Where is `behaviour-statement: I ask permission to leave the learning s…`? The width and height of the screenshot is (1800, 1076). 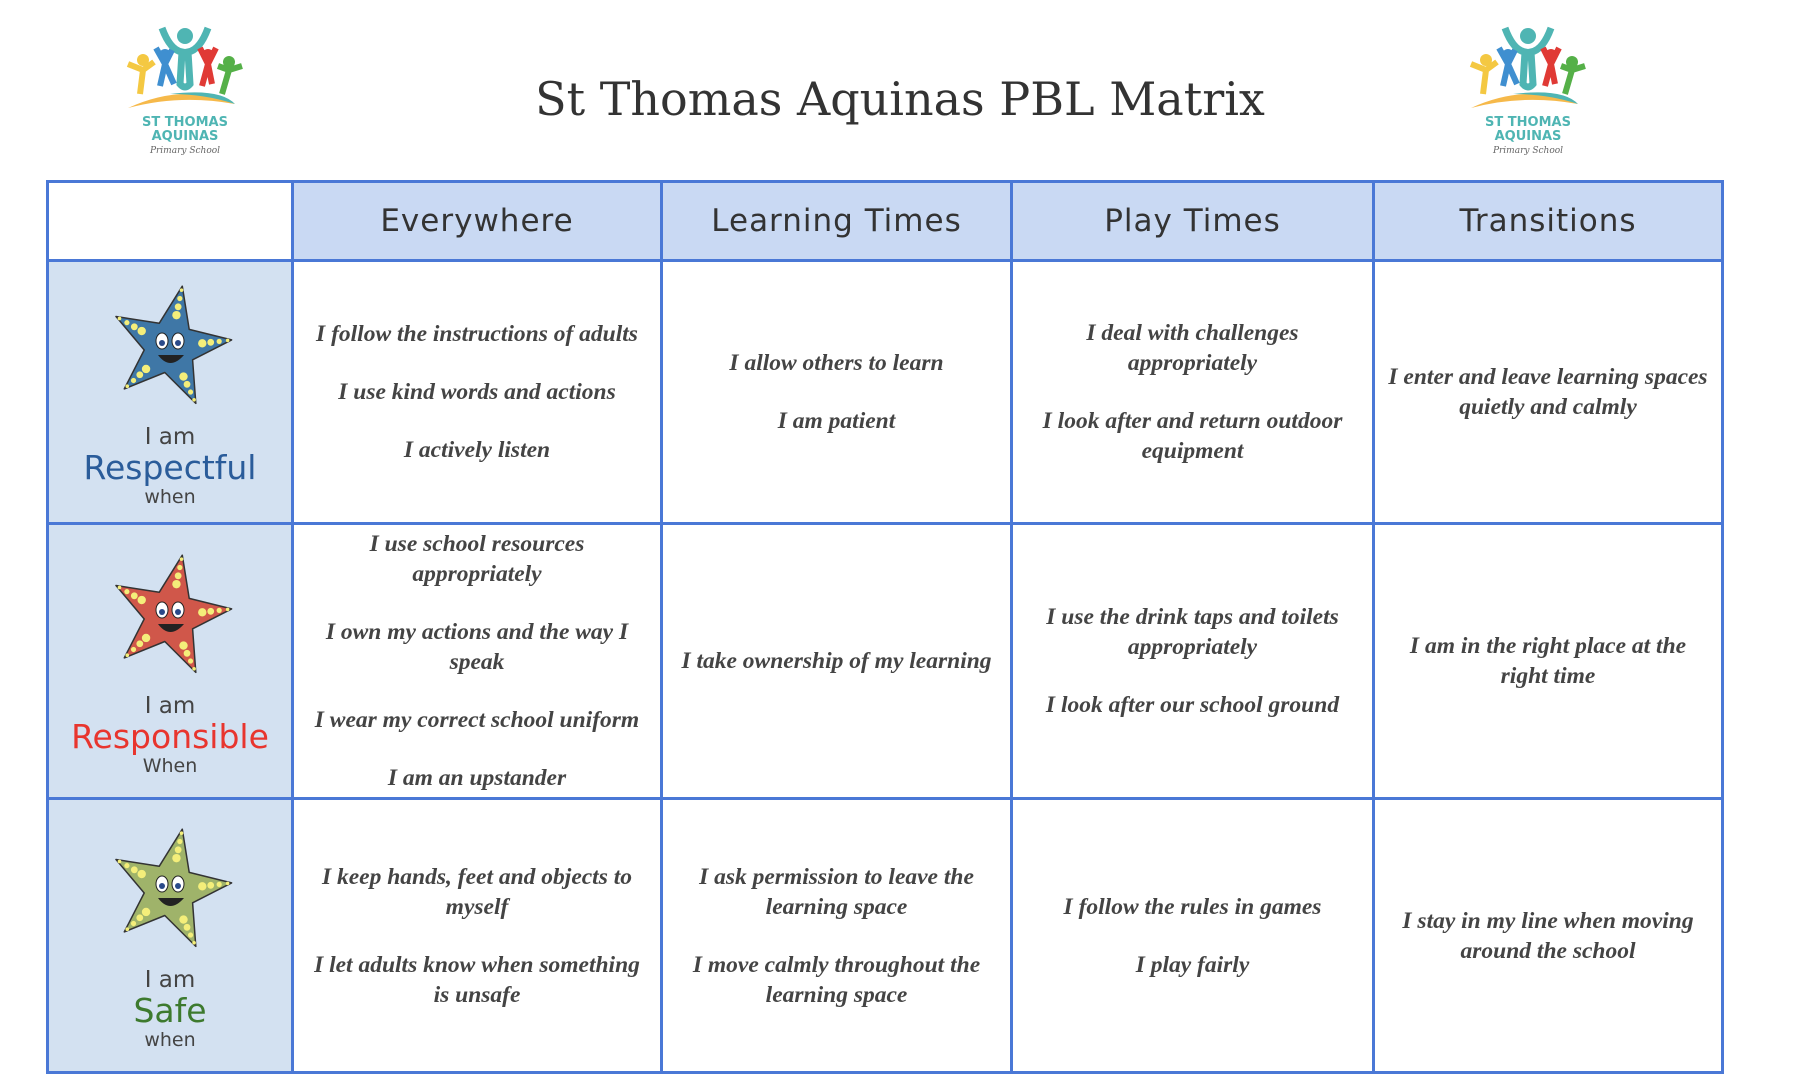
behaviour-statement: I ask permission to leave the learning s… is located at coordinates (836, 891).